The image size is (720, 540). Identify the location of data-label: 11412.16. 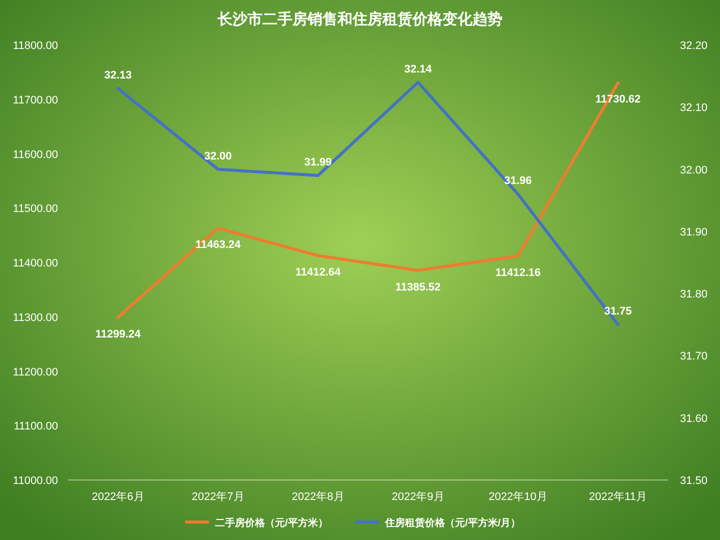
(518, 272).